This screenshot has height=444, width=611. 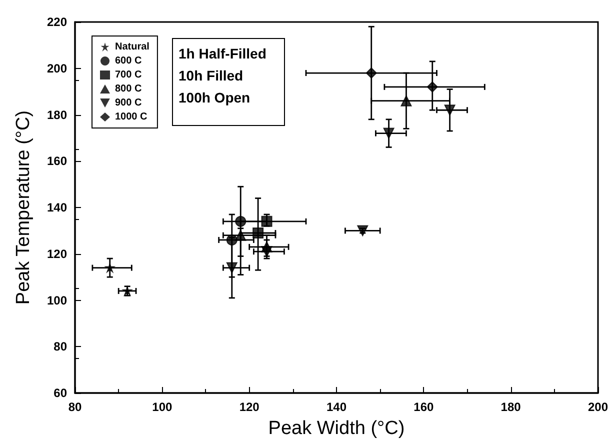 I want to click on y-tick-label: 200, so click(x=57, y=68).